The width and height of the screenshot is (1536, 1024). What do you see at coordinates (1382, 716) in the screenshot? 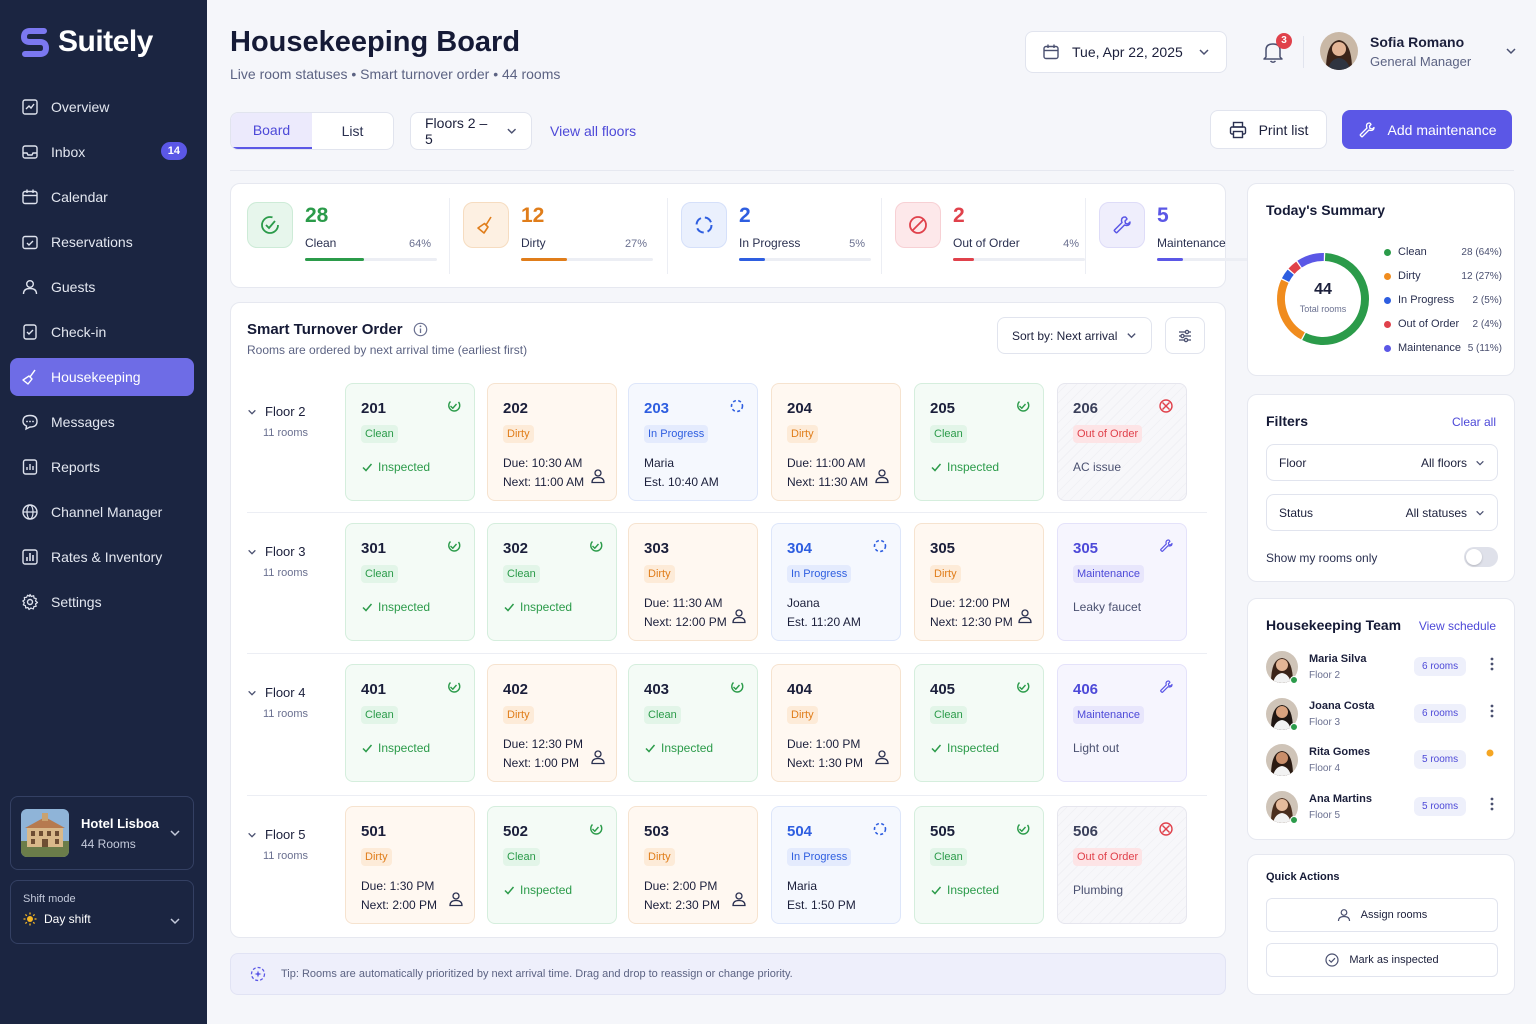
I see `team-member: Joana Costa Floor 3 6 rooms` at bounding box center [1382, 716].